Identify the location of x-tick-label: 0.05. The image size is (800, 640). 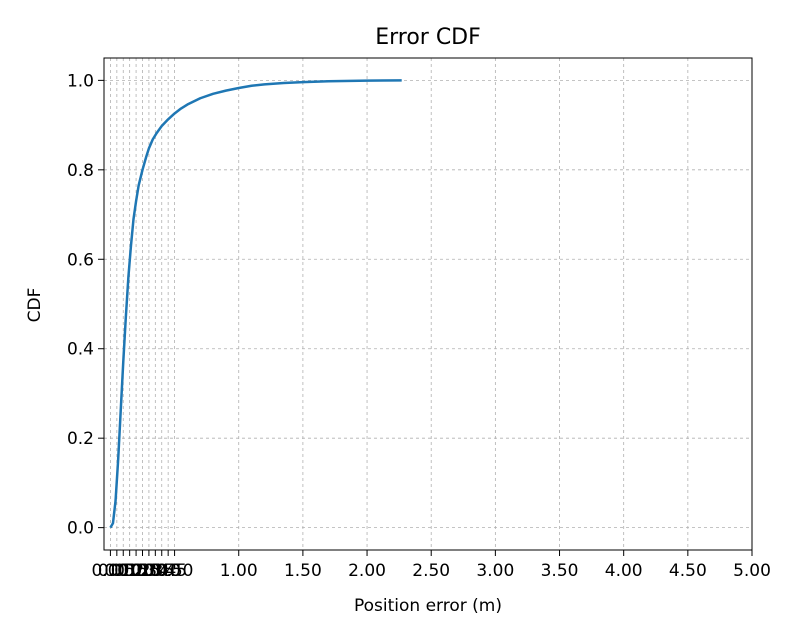
(117, 571).